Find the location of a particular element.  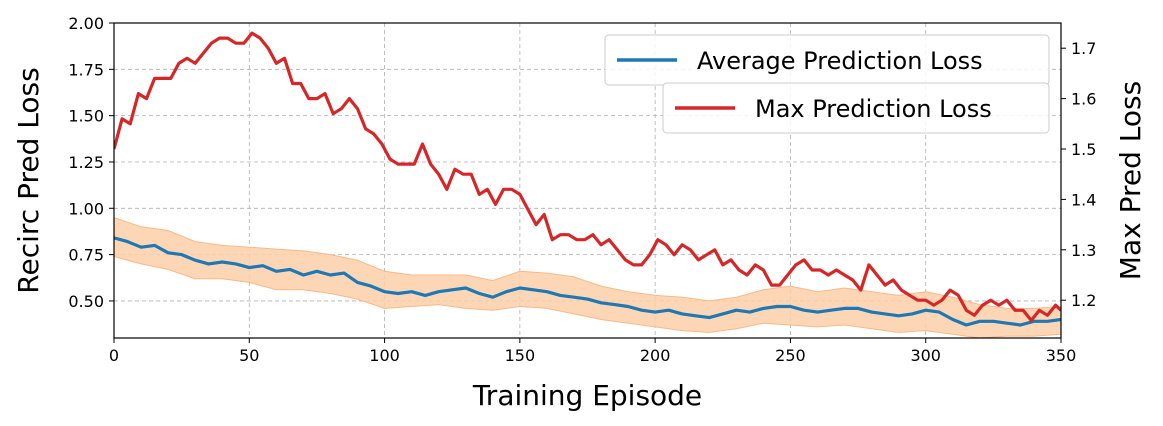

y-tick-label-left: 1.50 is located at coordinates (86, 116).